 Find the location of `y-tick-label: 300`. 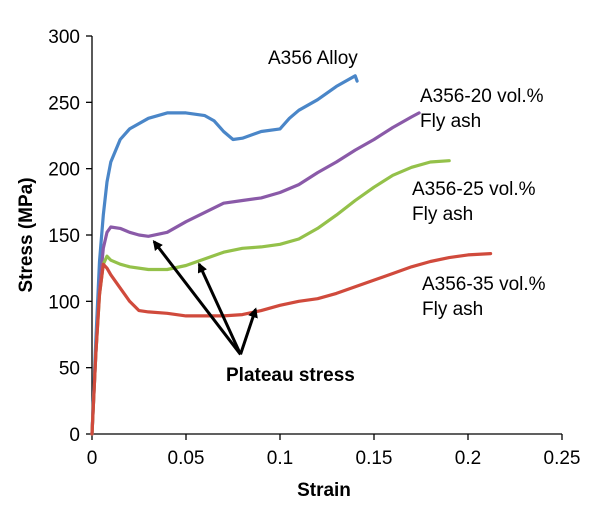

y-tick-label: 300 is located at coordinates (64, 37).